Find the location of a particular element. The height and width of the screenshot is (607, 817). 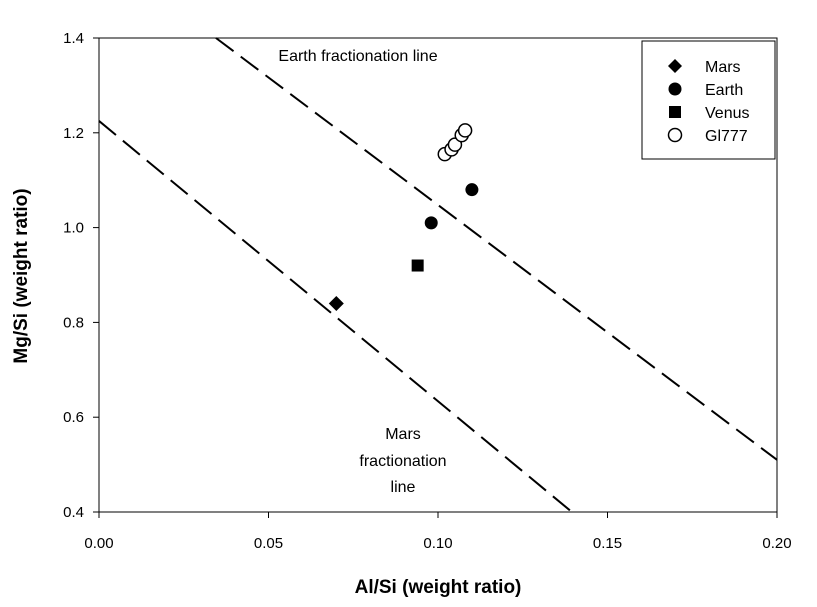

x-tick-label: 0.10 is located at coordinates (437, 543).